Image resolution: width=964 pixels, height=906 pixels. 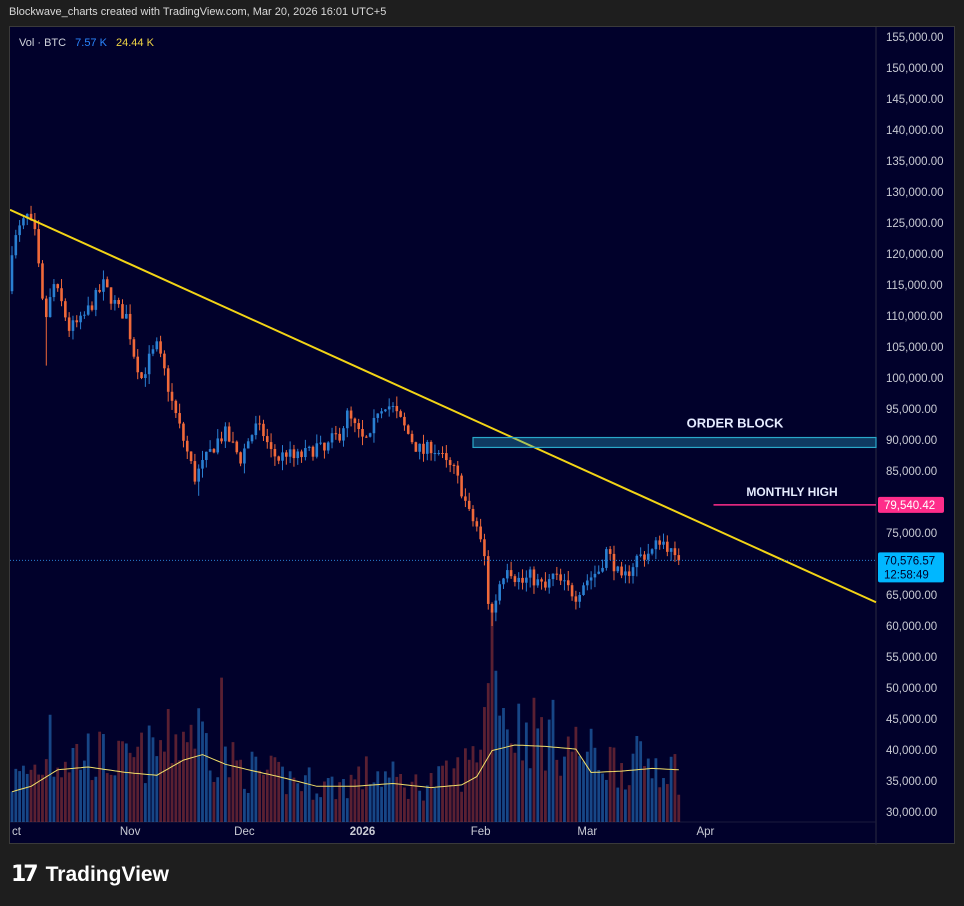 I want to click on y-tick-label: 120,000.00, so click(x=915, y=255).